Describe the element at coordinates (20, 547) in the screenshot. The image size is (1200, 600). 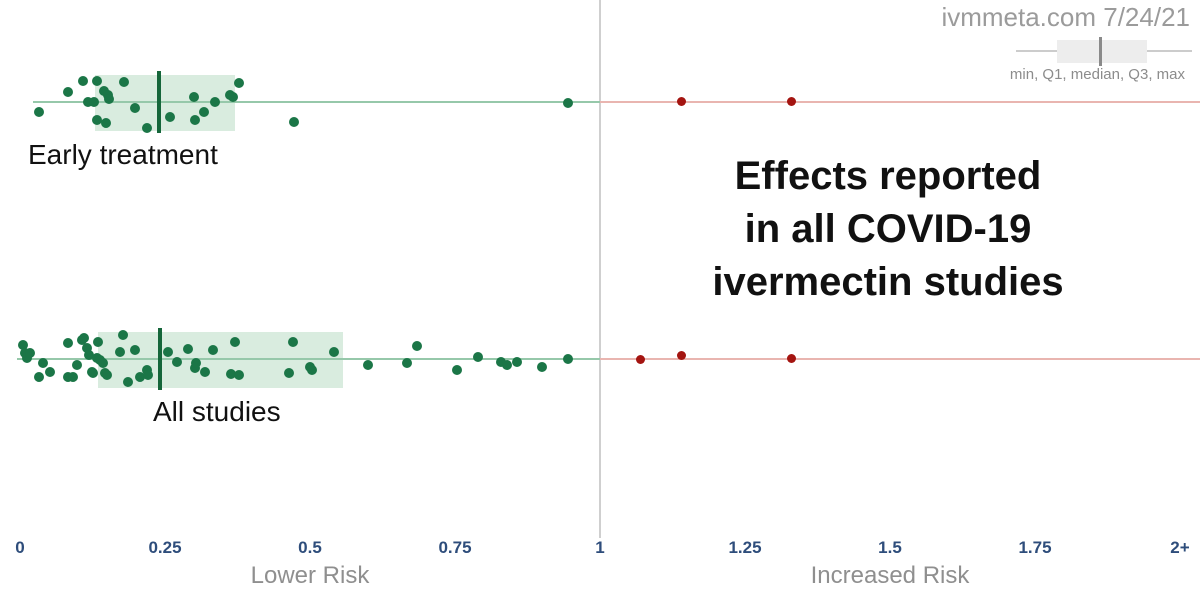
I see `x-tick-label: 0` at that location.